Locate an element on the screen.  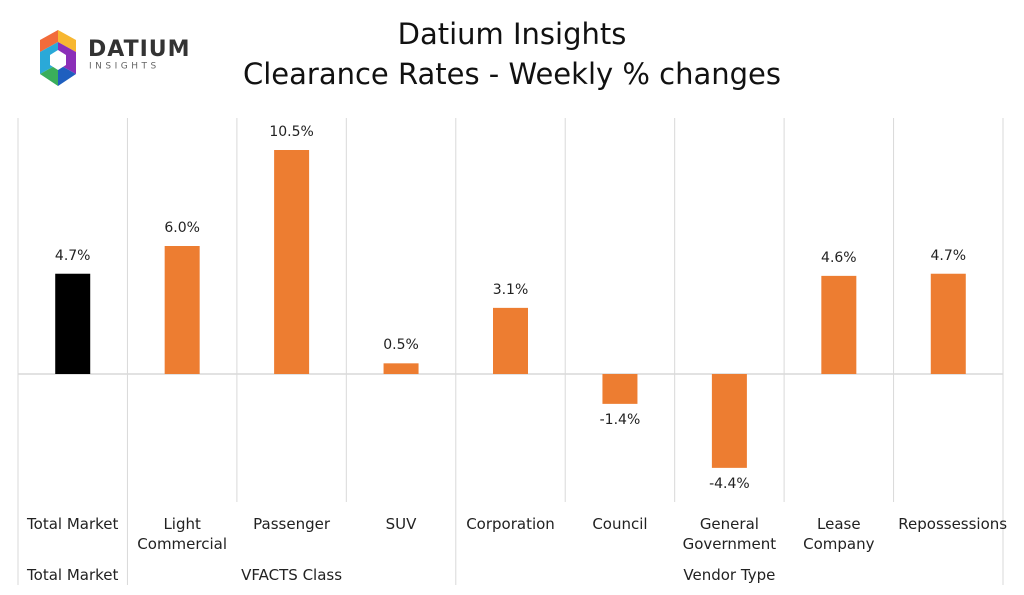
x-tick-label: Light Commercial is located at coordinates (182, 534).